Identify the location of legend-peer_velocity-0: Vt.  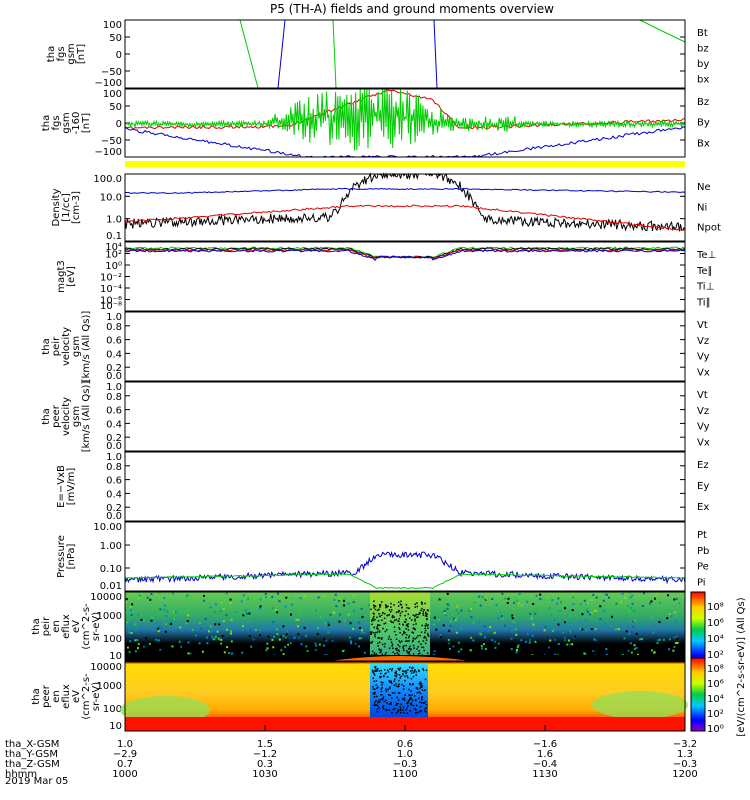
(702, 395).